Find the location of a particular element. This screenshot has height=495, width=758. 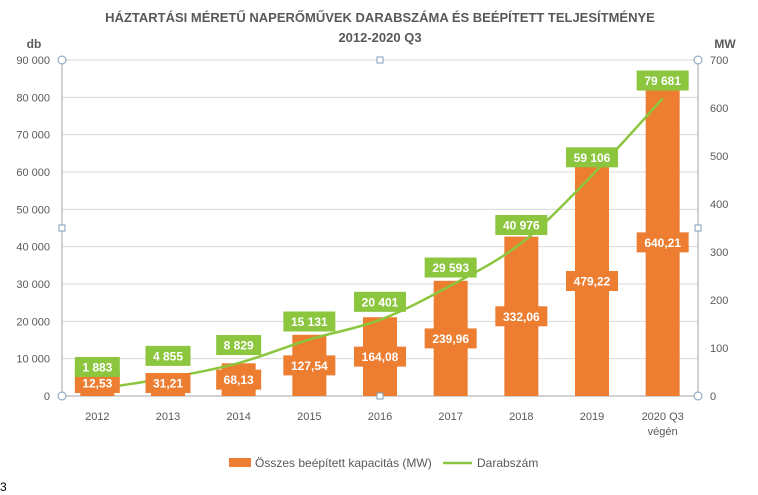

left-tick-label: 20 000 is located at coordinates (33, 322).